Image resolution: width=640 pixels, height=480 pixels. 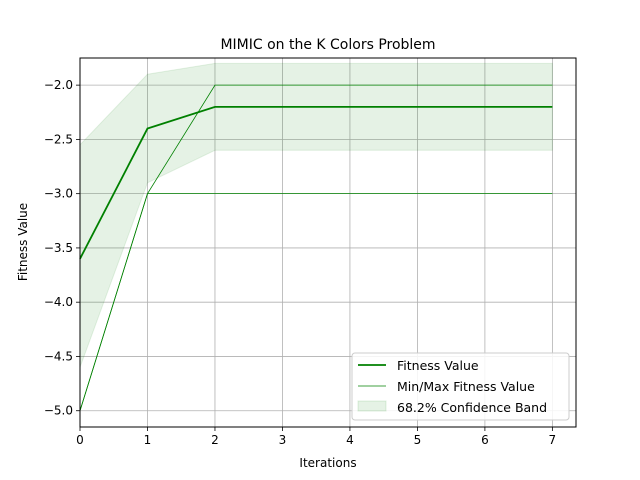 What do you see at coordinates (418, 440) in the screenshot?
I see `x-tick-label: 5` at bounding box center [418, 440].